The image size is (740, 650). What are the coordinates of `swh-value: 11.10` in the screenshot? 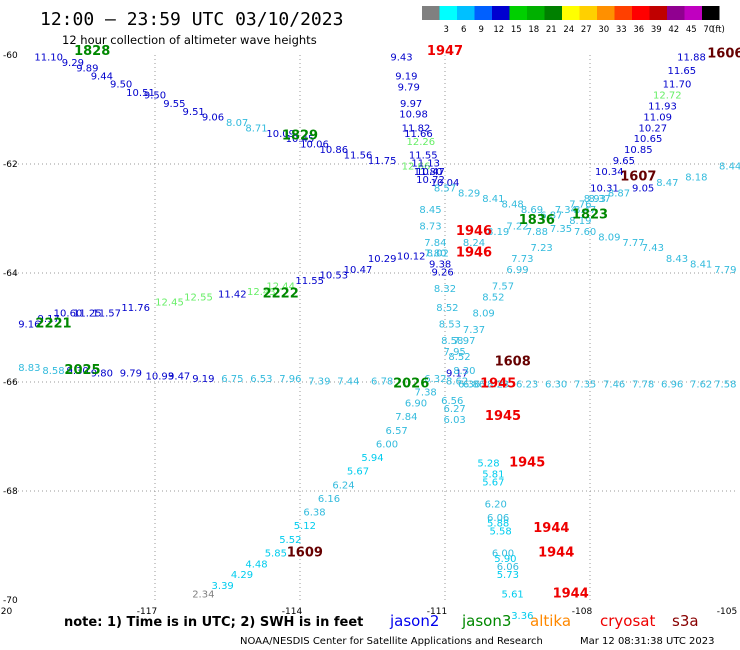 It's located at (48, 57).